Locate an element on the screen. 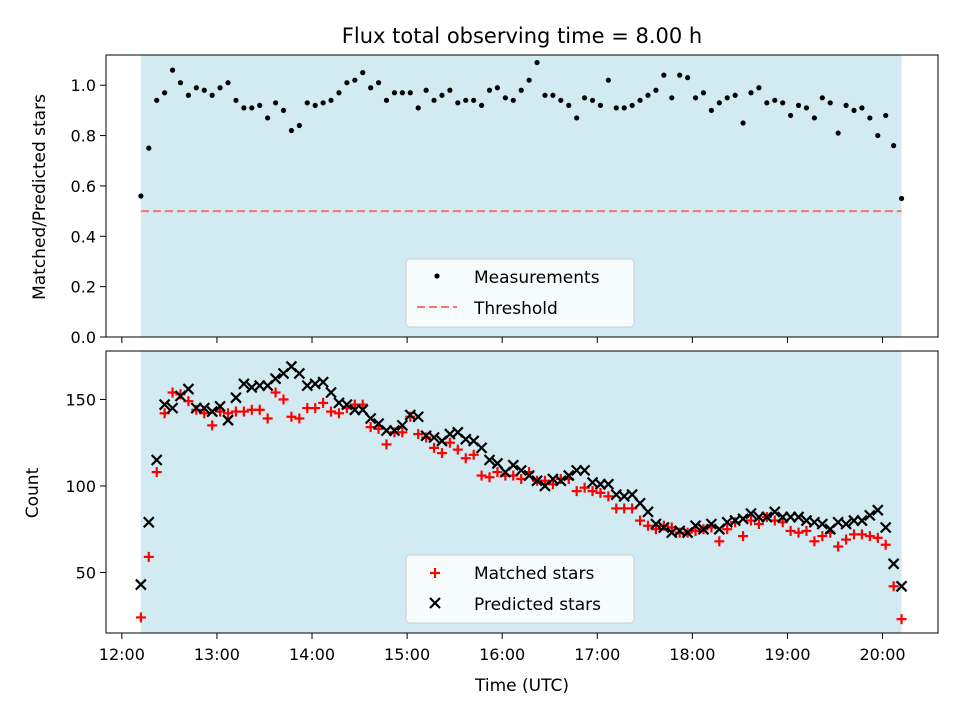 The image size is (960, 720). top-x-ticks is located at coordinates (502, 340).